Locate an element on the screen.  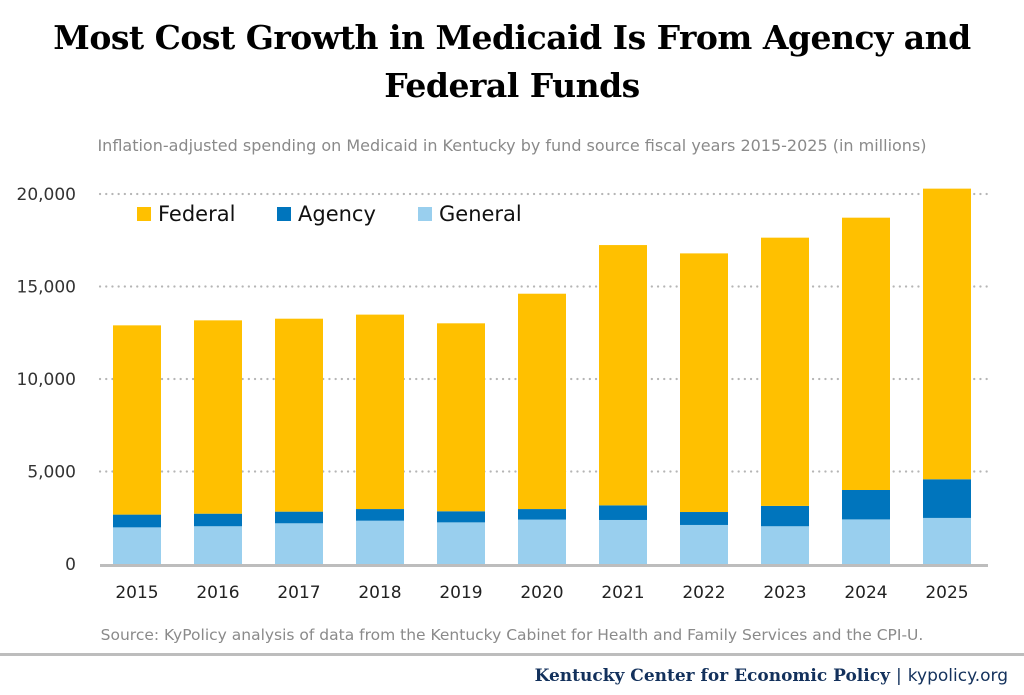
x-tick-label: 2016 is located at coordinates (217, 593).